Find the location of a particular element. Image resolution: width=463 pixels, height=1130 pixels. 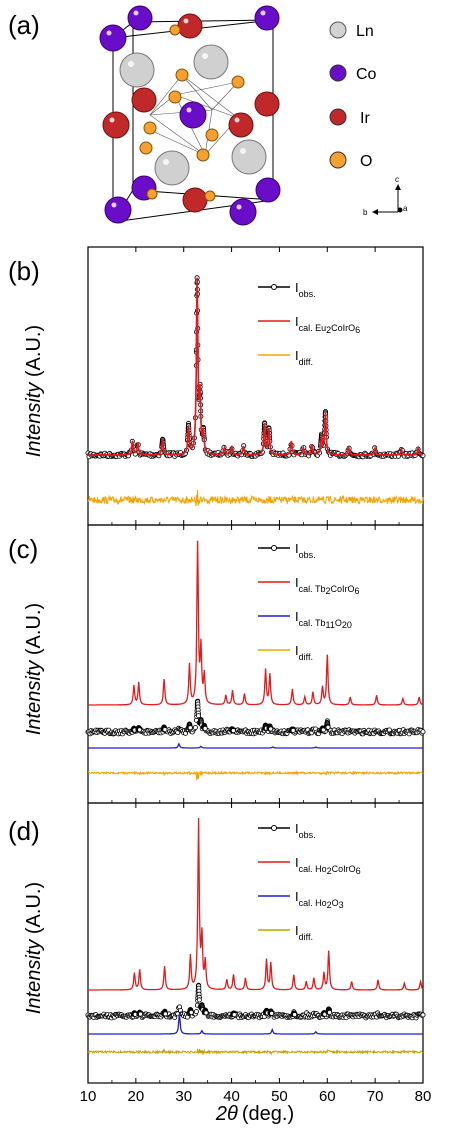

legend-entry: Ical. Eu2CoIrO6 is located at coordinates (327, 324).